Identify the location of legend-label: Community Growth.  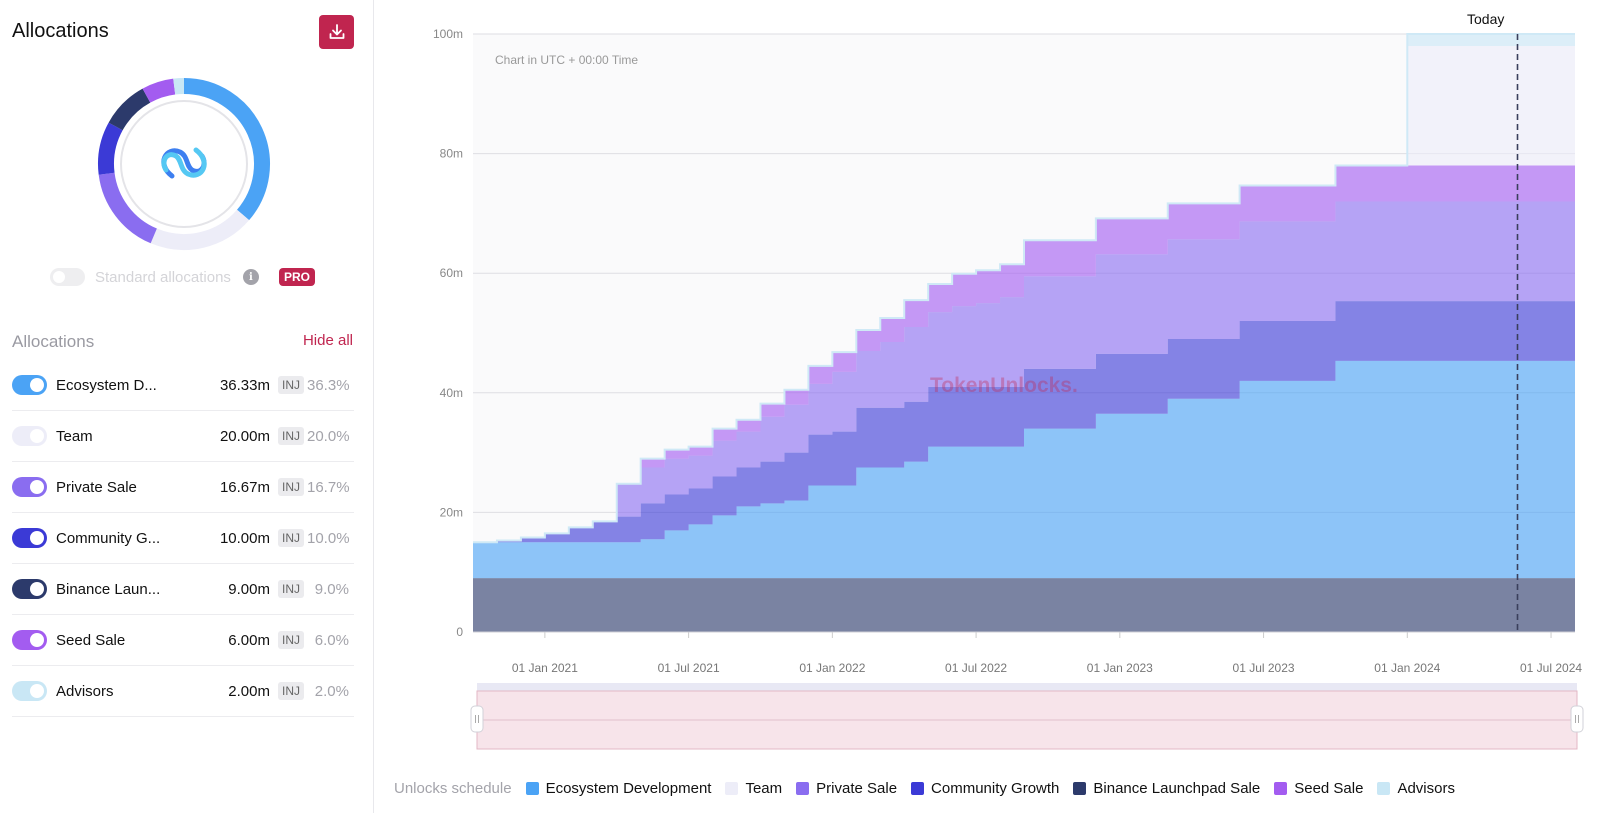
(995, 788).